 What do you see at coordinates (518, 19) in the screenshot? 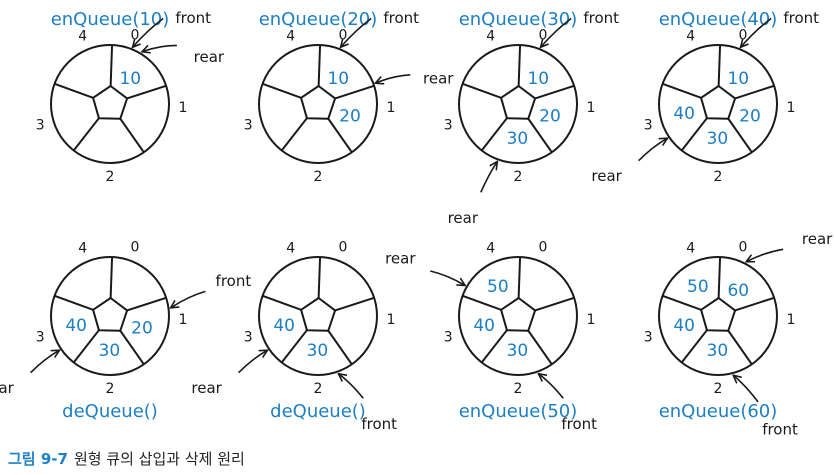
I see `panel-title: enQueue(30)` at bounding box center [518, 19].